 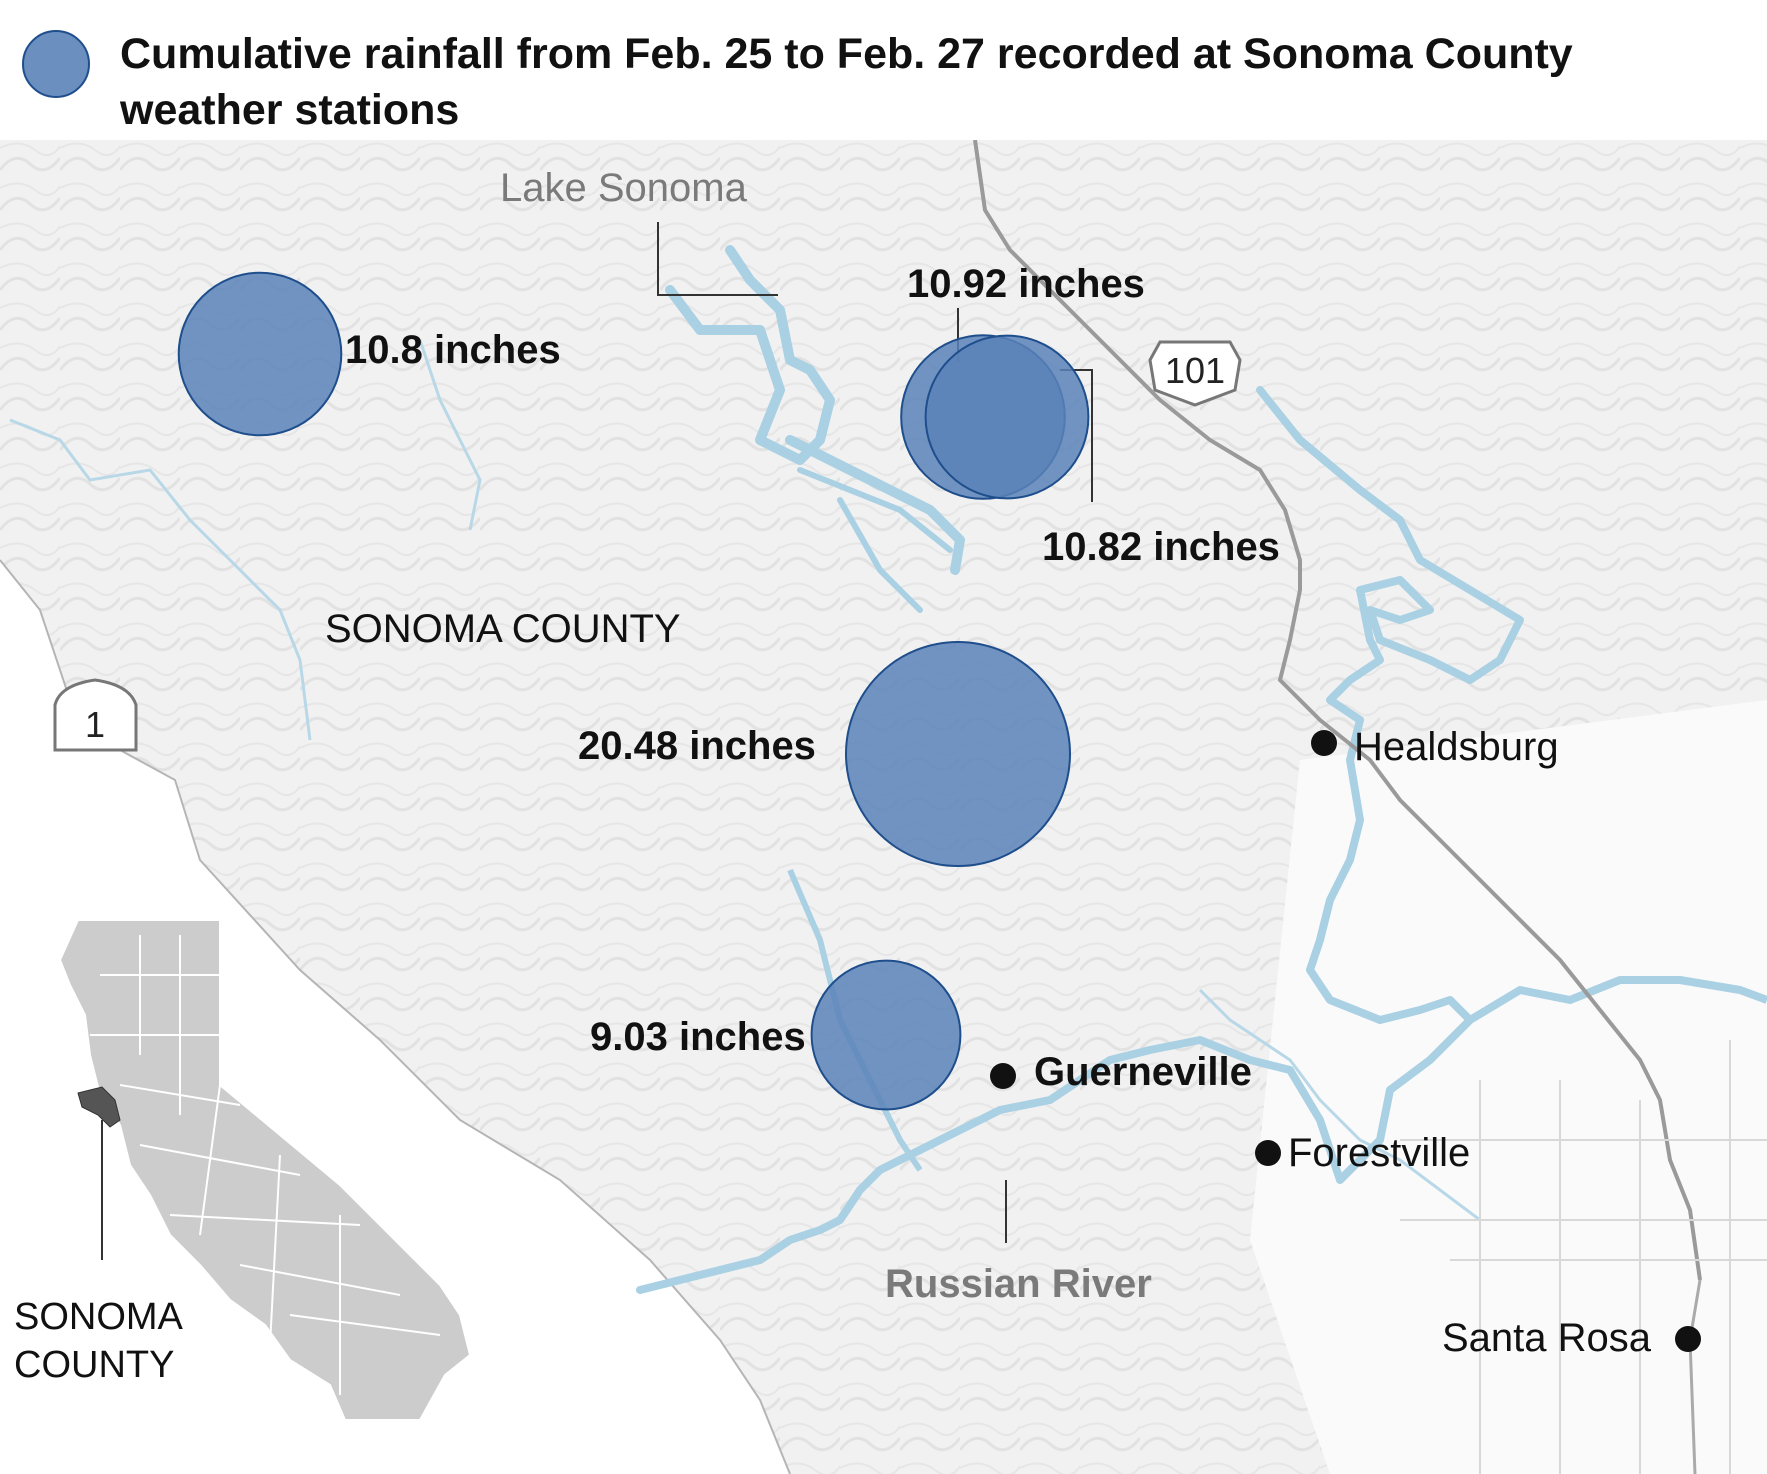 I want to click on california-shape, so click(x=265, y=1170).